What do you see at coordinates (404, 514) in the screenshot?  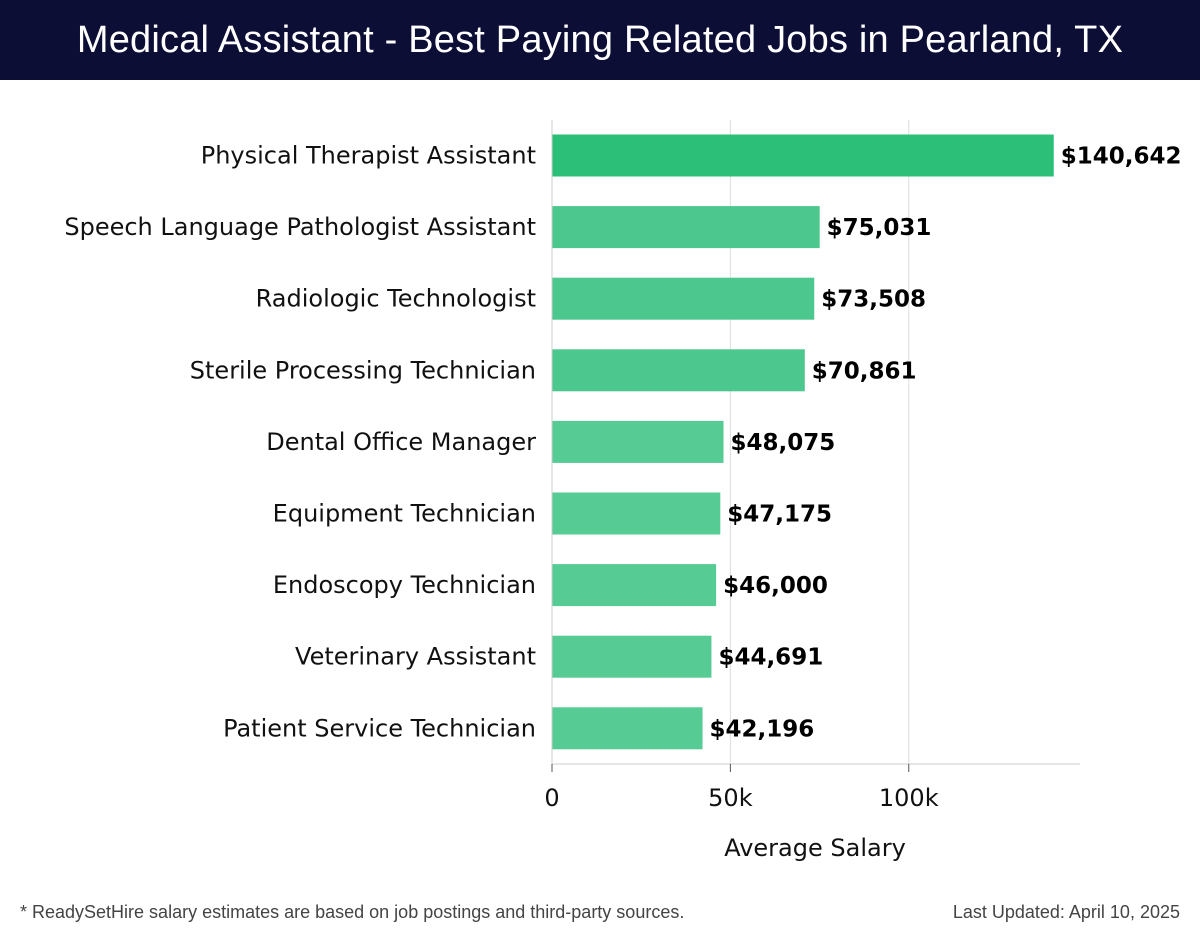 I see `category-label: Equipment Technician` at bounding box center [404, 514].